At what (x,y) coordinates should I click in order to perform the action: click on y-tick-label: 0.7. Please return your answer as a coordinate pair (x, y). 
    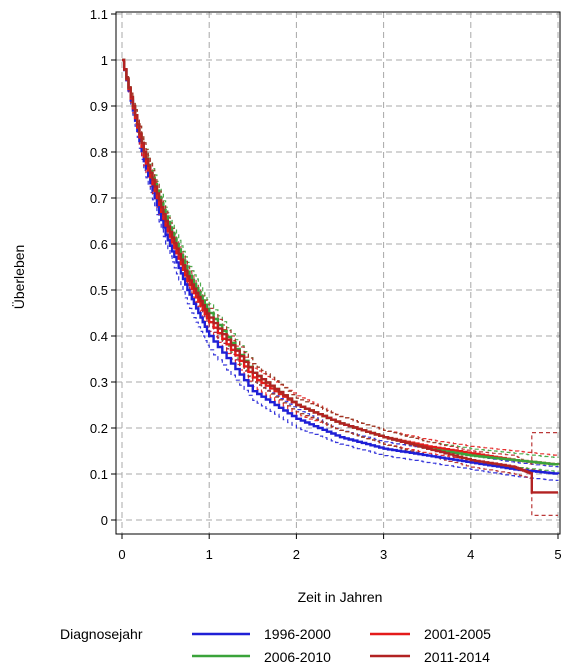
    Looking at the image, I should click on (99, 198).